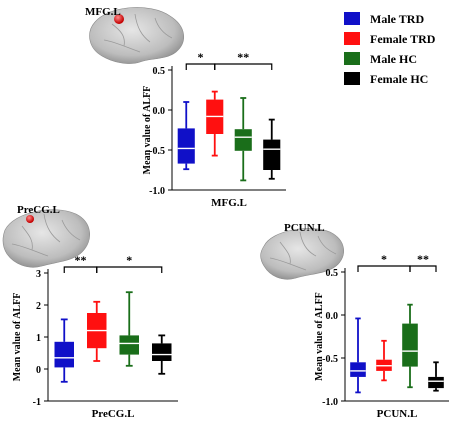  I want to click on legend-label-3: Female HC, so click(399, 79).